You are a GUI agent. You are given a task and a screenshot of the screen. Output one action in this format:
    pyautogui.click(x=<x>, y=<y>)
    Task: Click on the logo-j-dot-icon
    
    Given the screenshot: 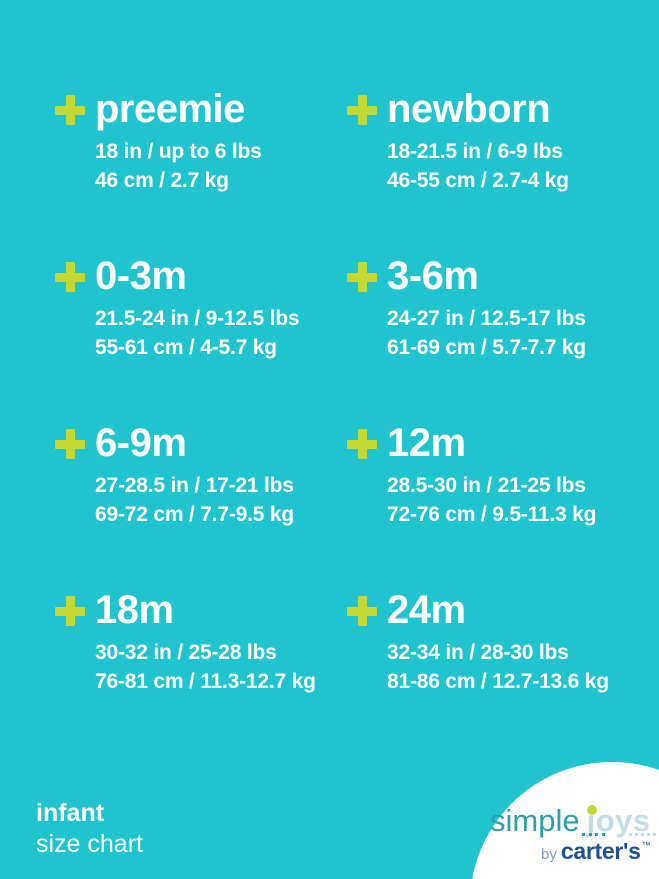 What is the action you would take?
    pyautogui.click(x=591, y=810)
    